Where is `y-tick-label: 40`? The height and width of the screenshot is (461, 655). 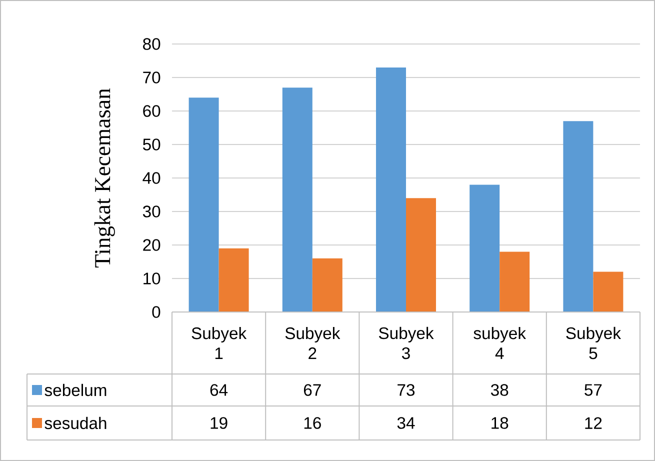 y-tick-label: 40 is located at coordinates (151, 178).